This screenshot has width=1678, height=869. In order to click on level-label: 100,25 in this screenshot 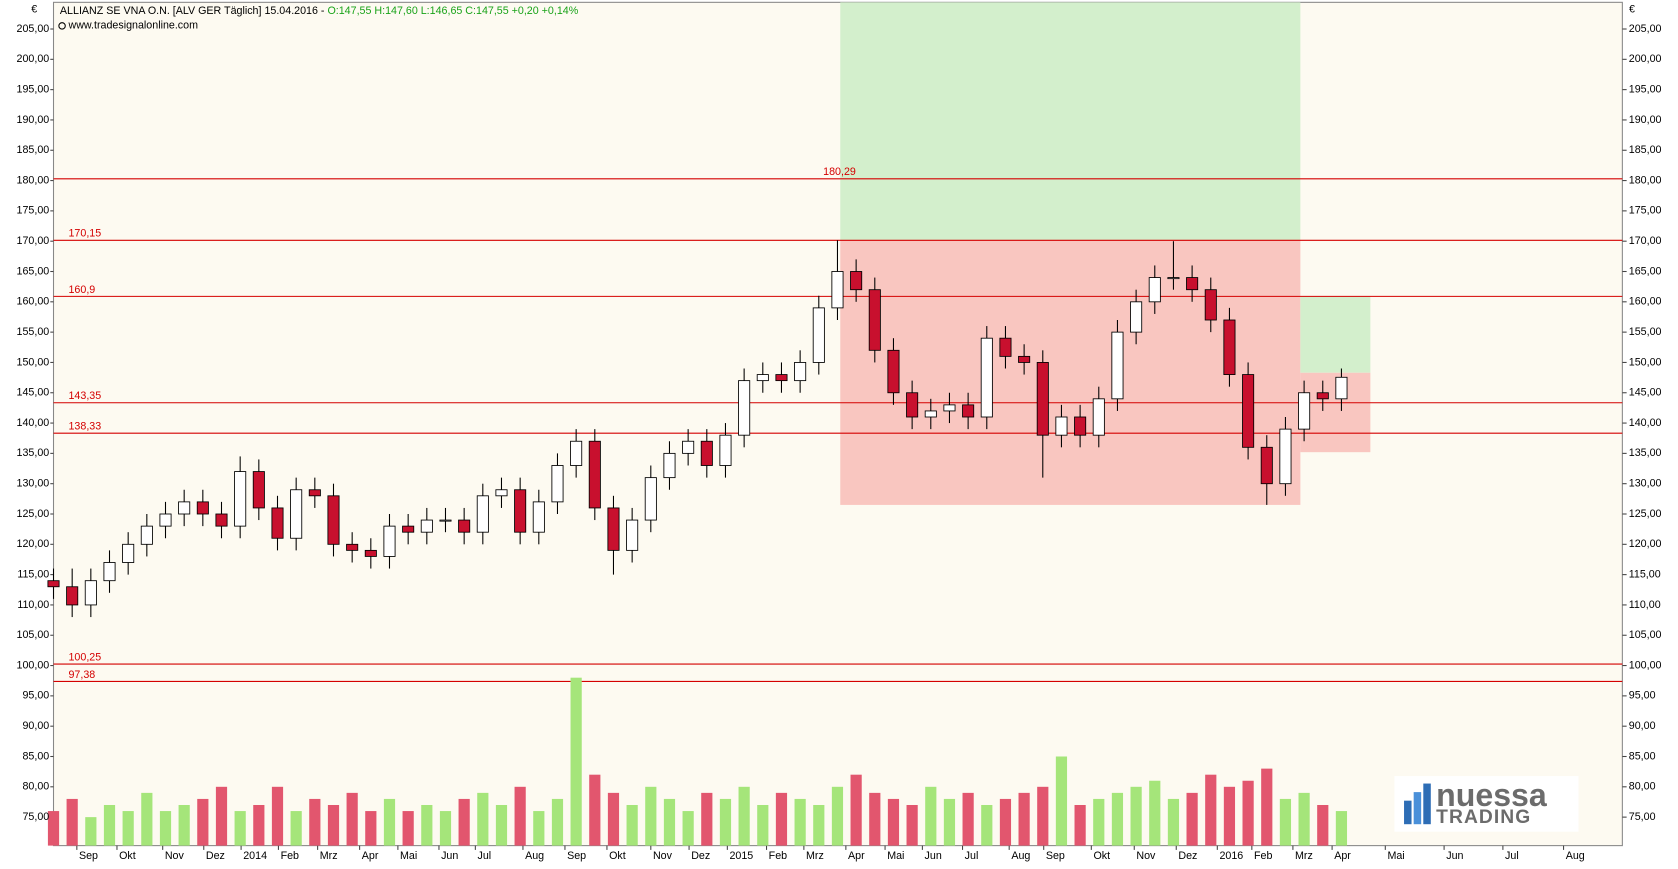, I will do `click(84, 657)`.